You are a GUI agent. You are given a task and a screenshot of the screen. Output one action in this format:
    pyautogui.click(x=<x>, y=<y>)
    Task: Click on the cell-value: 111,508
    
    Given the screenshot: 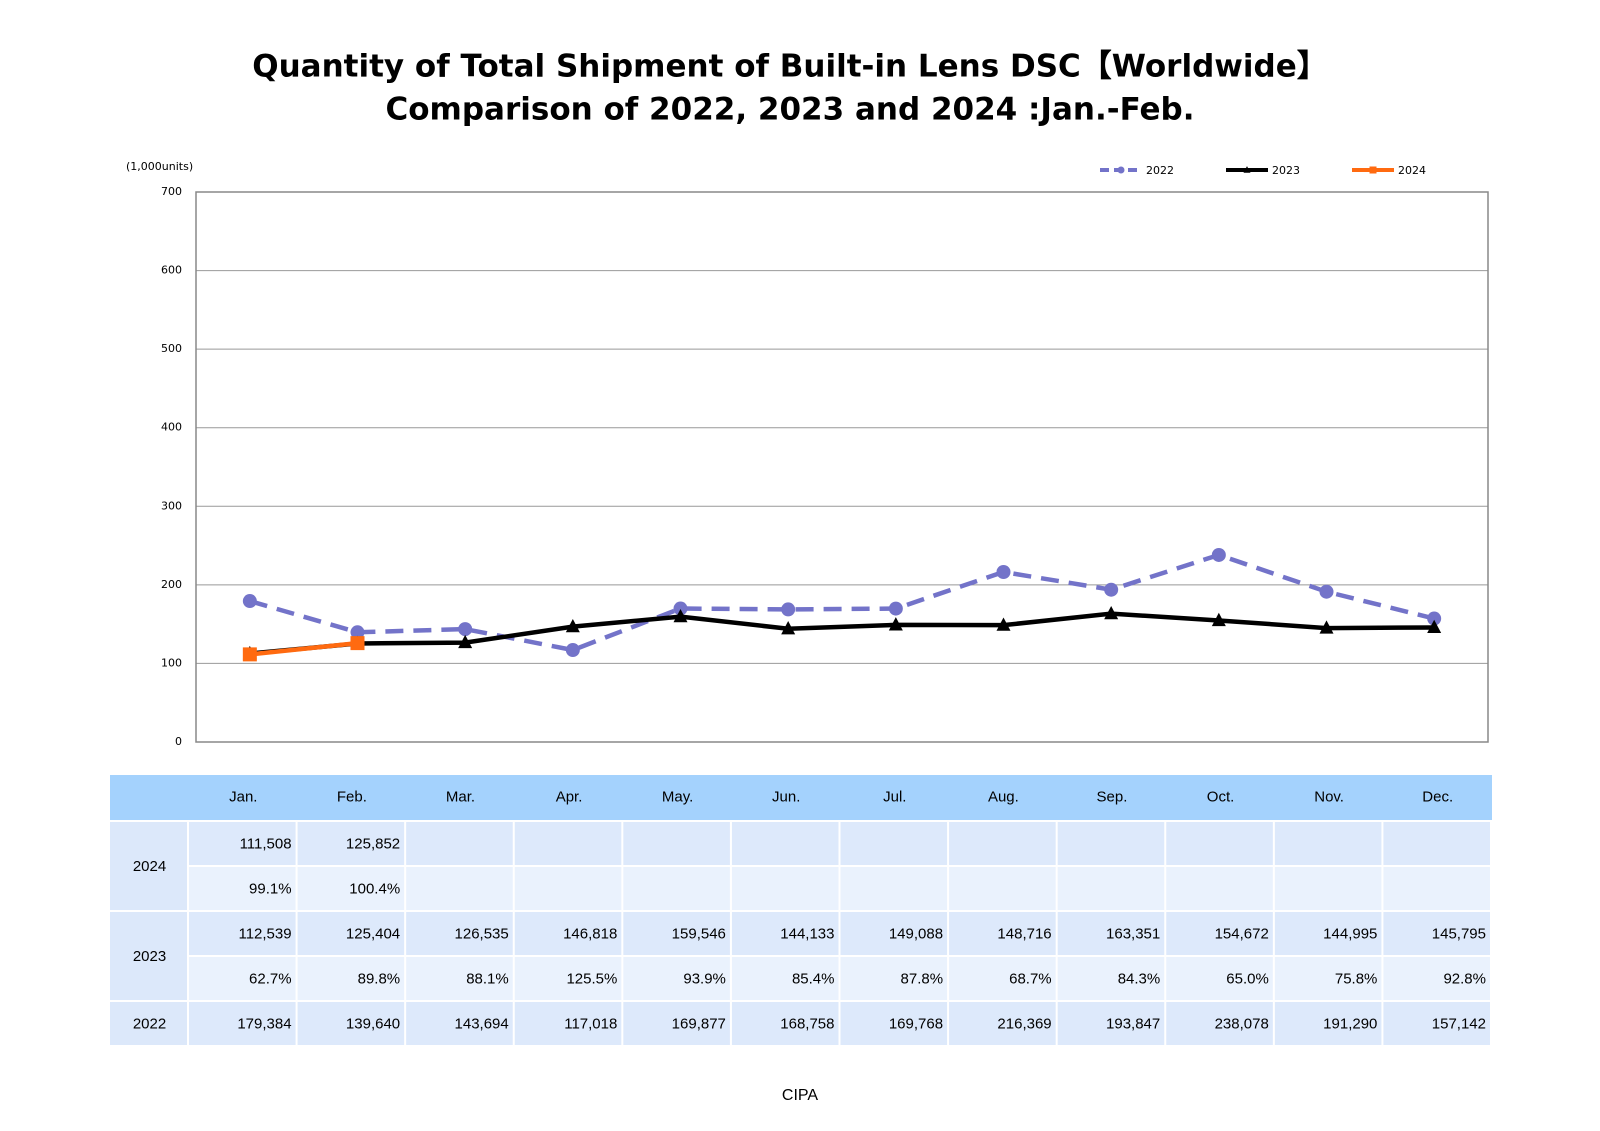 What is the action you would take?
    pyautogui.click(x=266, y=843)
    